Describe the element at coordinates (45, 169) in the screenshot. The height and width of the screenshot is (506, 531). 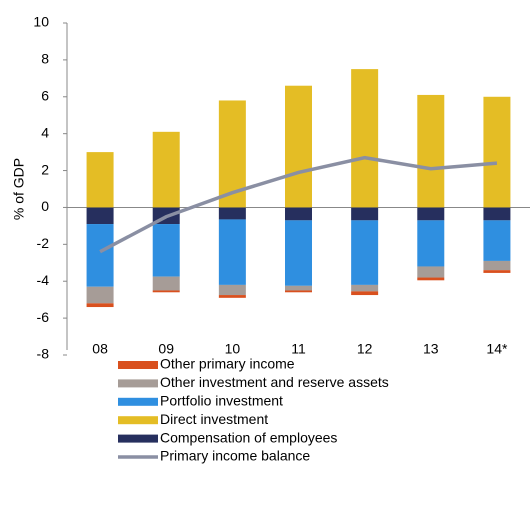
I see `y-tick-label: 2` at that location.